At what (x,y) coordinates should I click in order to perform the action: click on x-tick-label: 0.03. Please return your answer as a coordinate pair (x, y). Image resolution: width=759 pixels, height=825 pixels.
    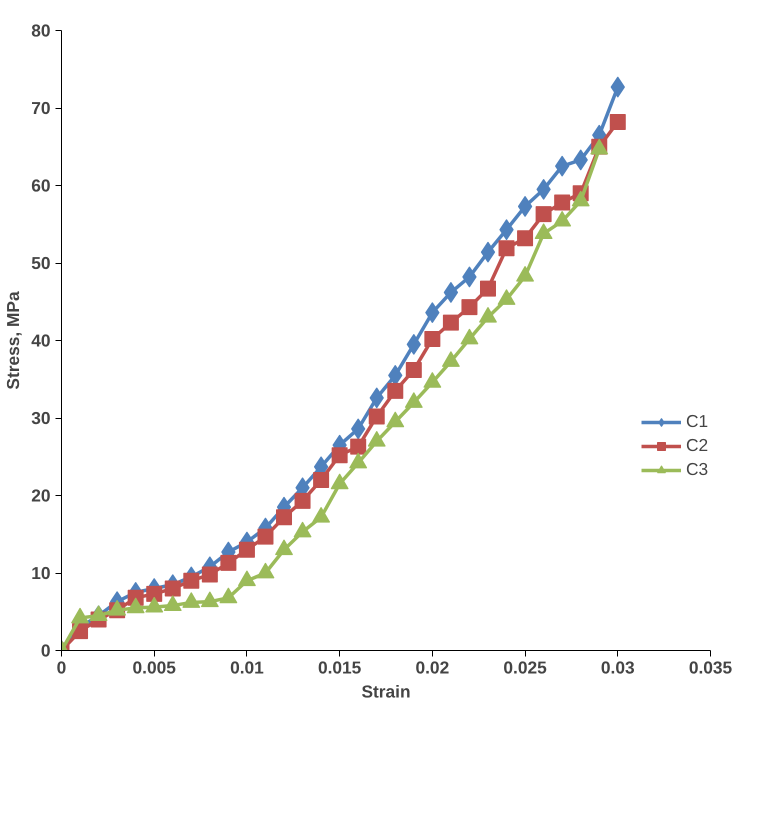
    Looking at the image, I should click on (618, 668).